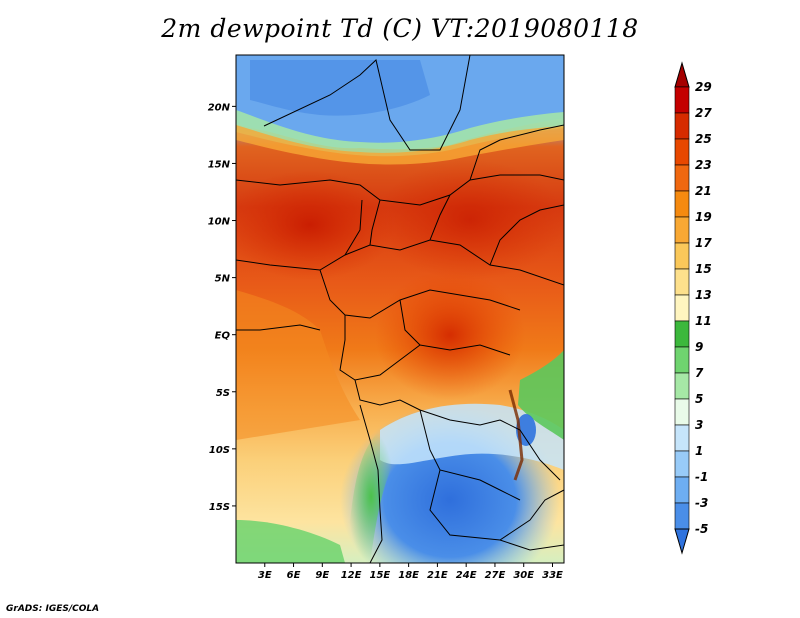  Describe the element at coordinates (223, 336) in the screenshot. I see `lat-label: EQ` at that location.